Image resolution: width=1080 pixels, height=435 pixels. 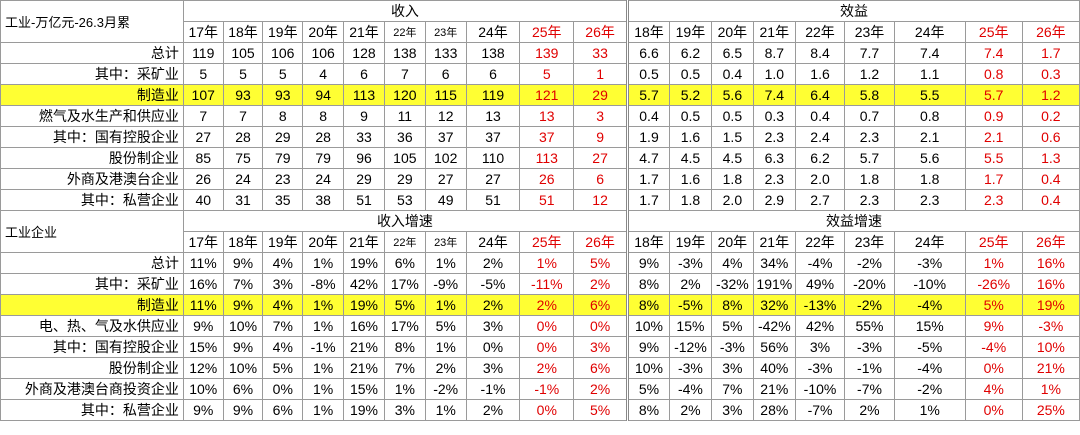 What do you see at coordinates (929, 53) in the screenshot?
I see `profit-cell: 7.4` at bounding box center [929, 53].